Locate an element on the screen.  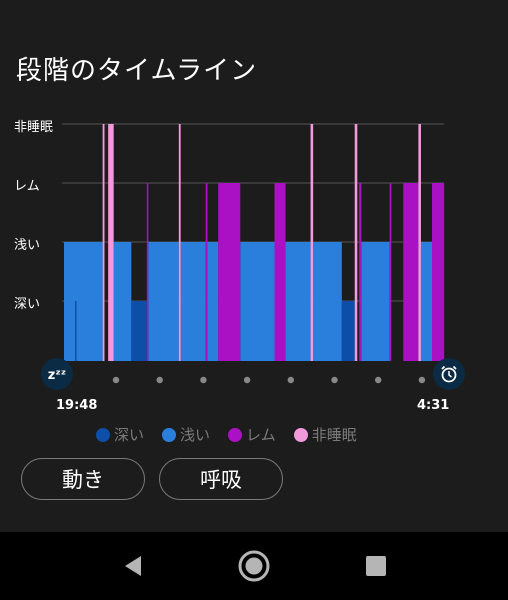
svg-text: zᶻᶻ is located at coordinates (57, 375).